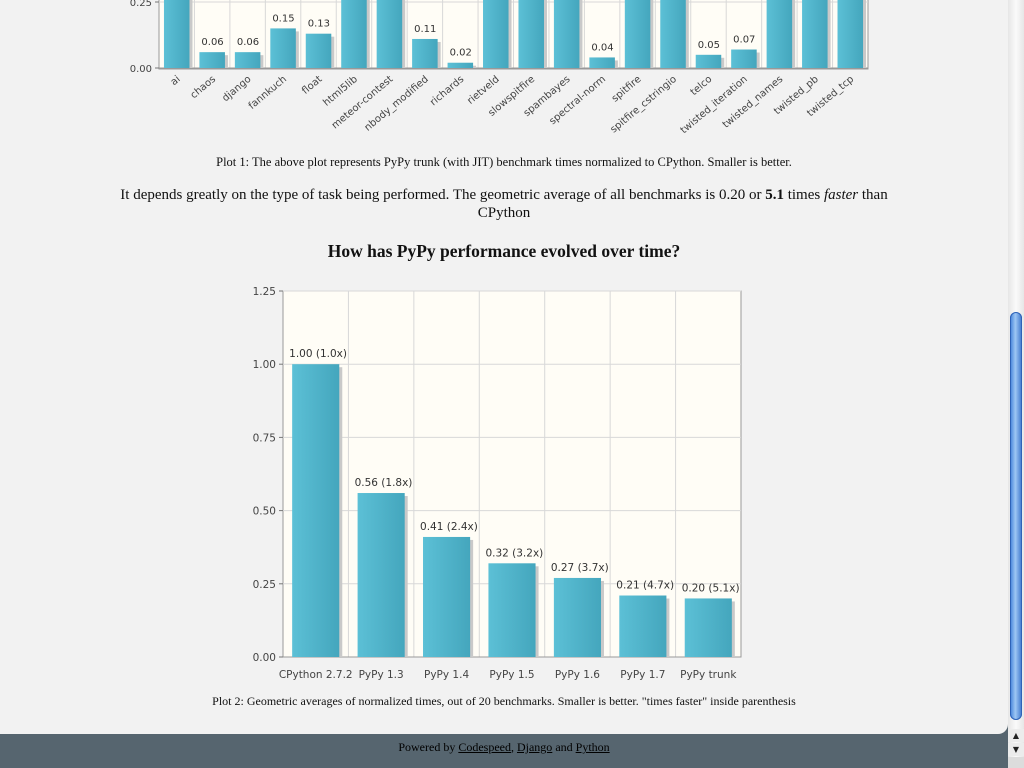  Describe the element at coordinates (580, 568) in the screenshot. I see `data-label: 0.27 (3.7x)` at that location.